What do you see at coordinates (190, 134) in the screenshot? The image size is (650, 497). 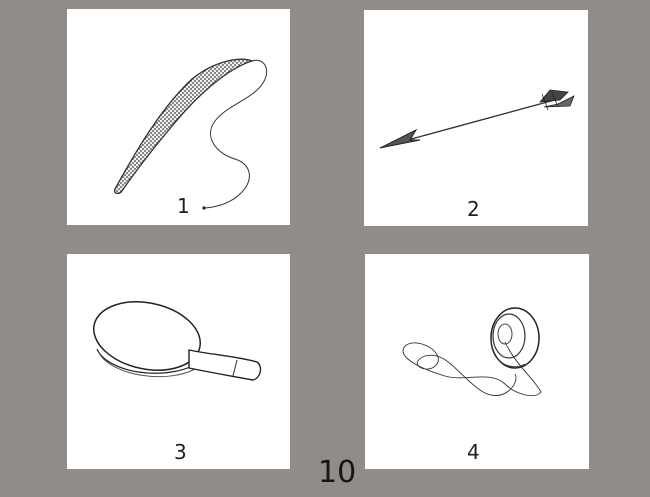 I see `whip-icon` at bounding box center [190, 134].